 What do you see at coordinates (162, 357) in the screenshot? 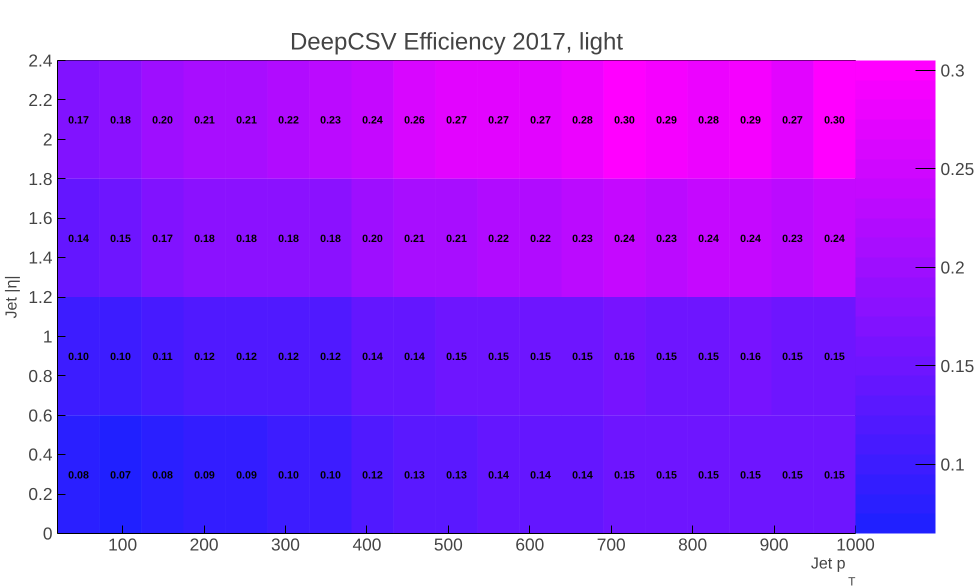
I see `data-label: 0.11` at bounding box center [162, 357].